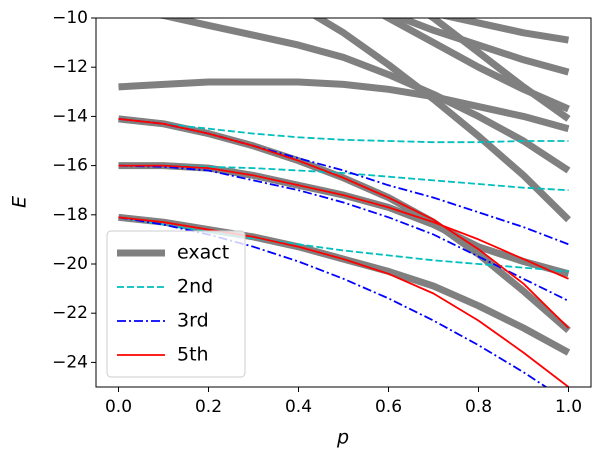  What do you see at coordinates (70, 166) in the screenshot?
I see `y-tick-label: −16` at bounding box center [70, 166].